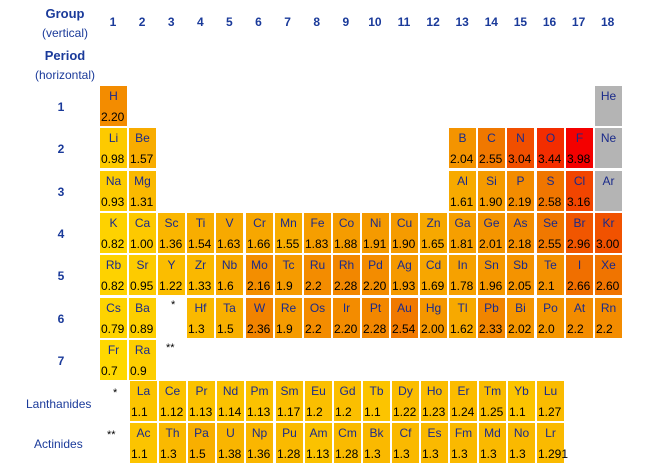 The width and height of the screenshot is (647, 473). What do you see at coordinates (492, 412) in the screenshot?
I see `electronegativity-value: 1.25` at bounding box center [492, 412].